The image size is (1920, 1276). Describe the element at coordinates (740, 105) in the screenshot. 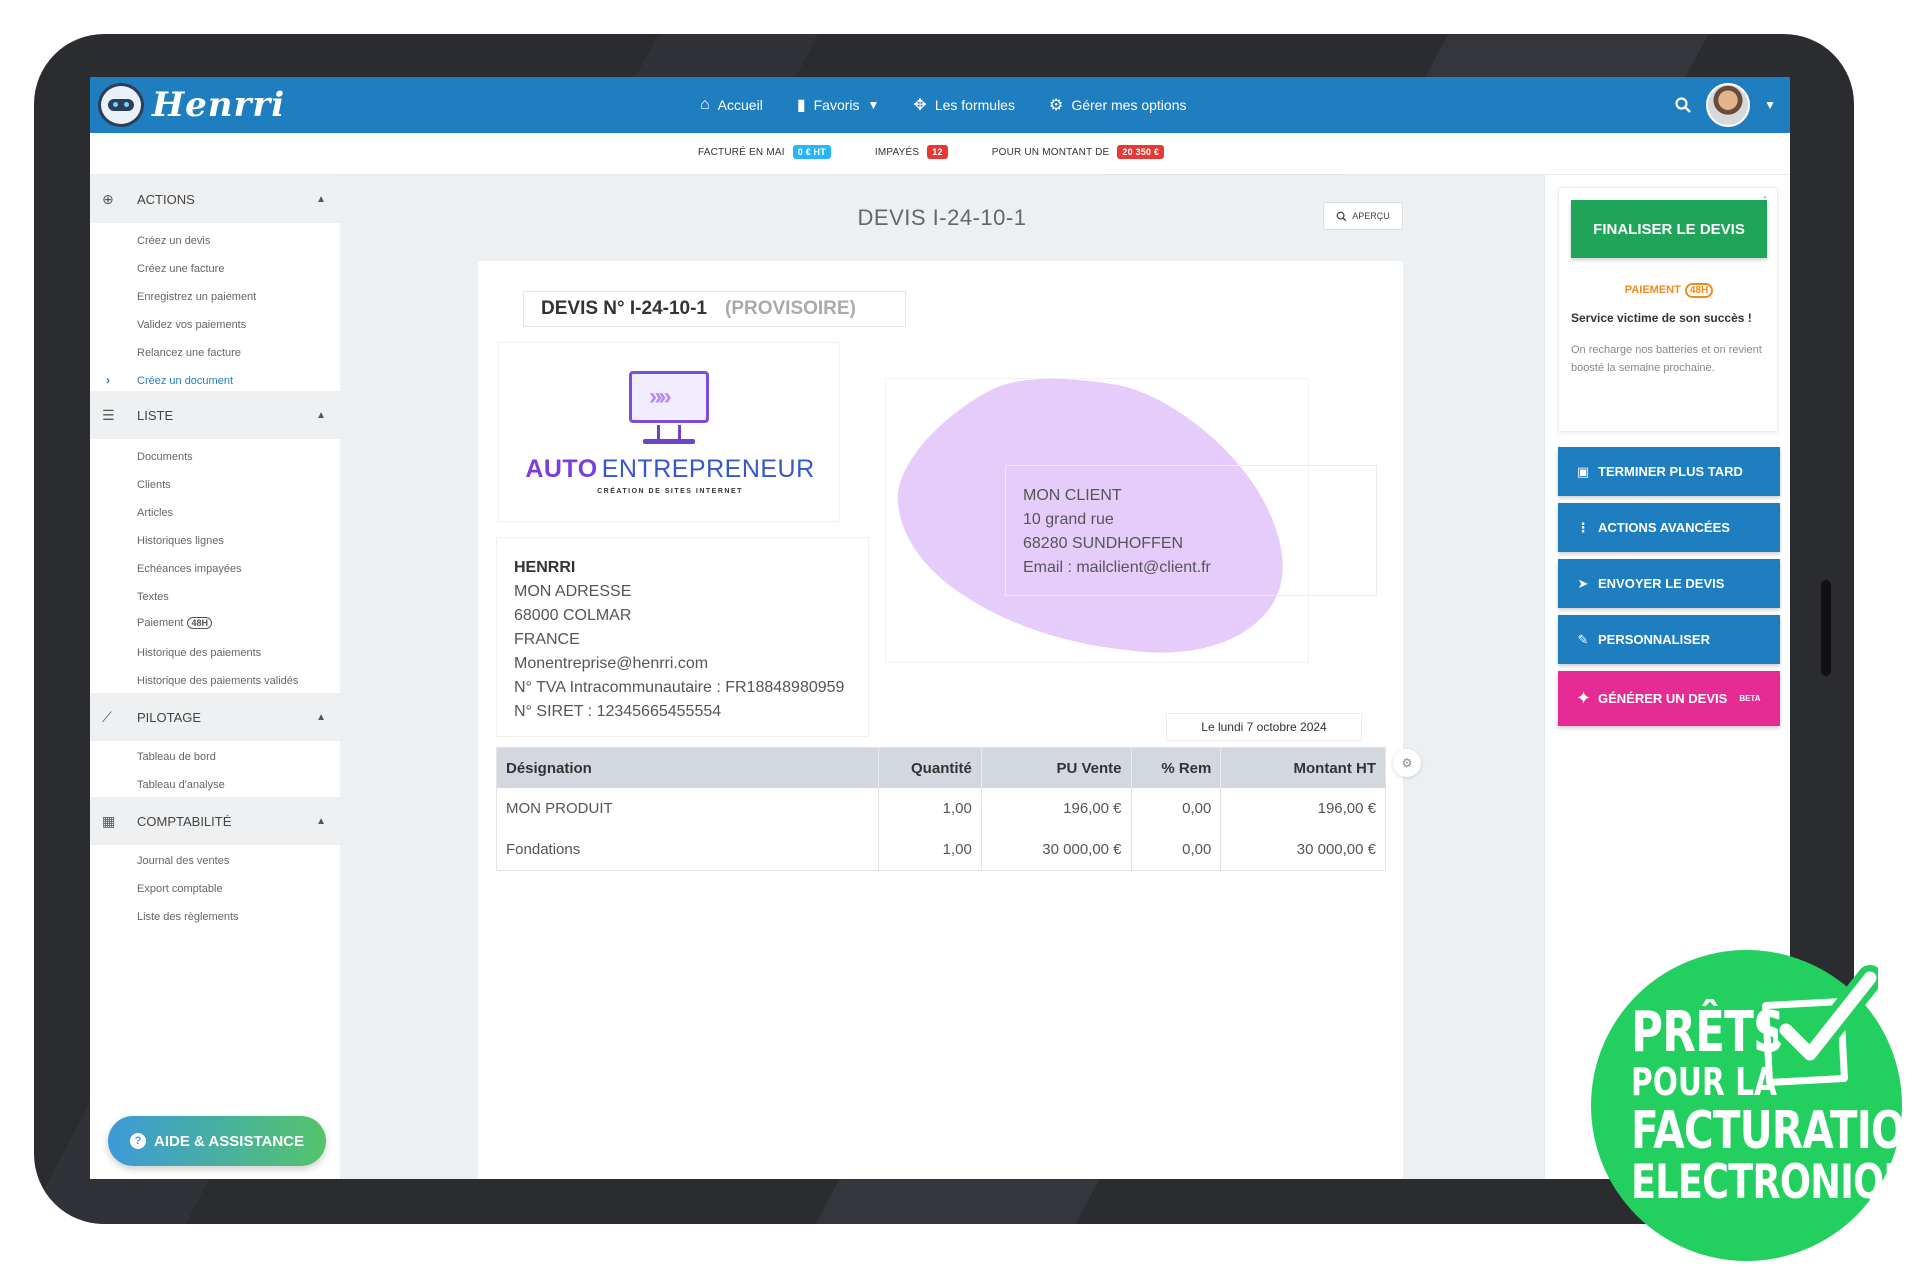

I see `nav-label: Accueil` at that location.